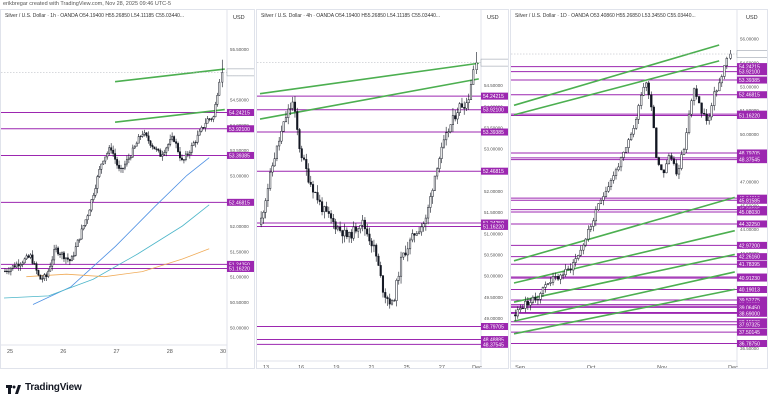  I want to click on level-tag-label: 51.16220, so click(239, 269).